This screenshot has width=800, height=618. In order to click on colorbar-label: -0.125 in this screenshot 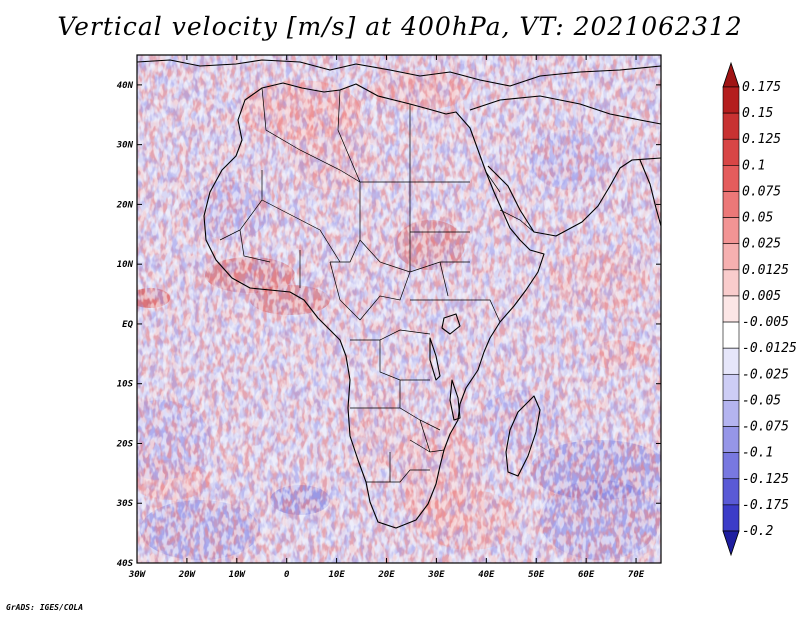, I will do `click(765, 479)`.